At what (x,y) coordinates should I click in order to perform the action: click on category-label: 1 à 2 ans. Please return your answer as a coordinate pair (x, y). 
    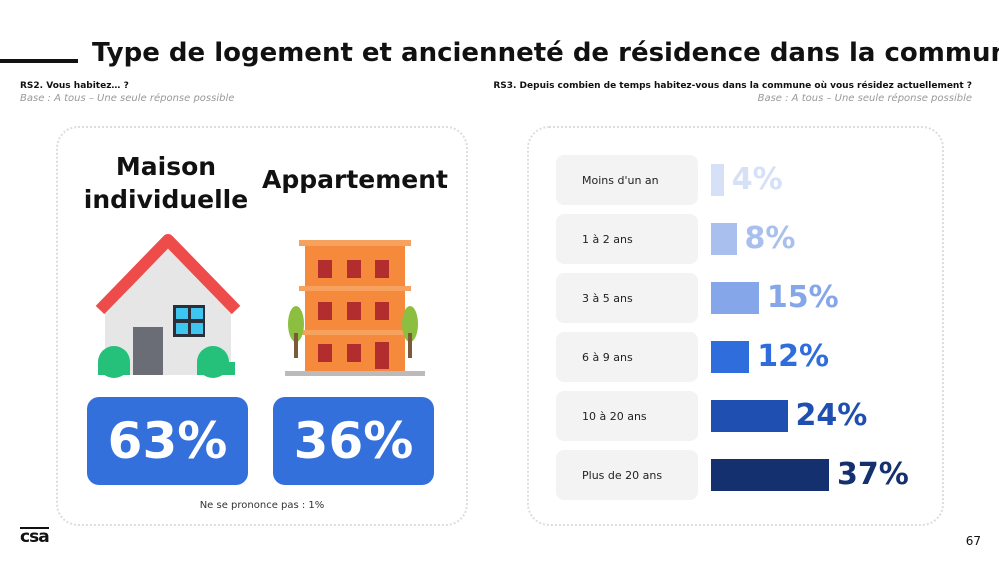
    Looking at the image, I should click on (627, 239).